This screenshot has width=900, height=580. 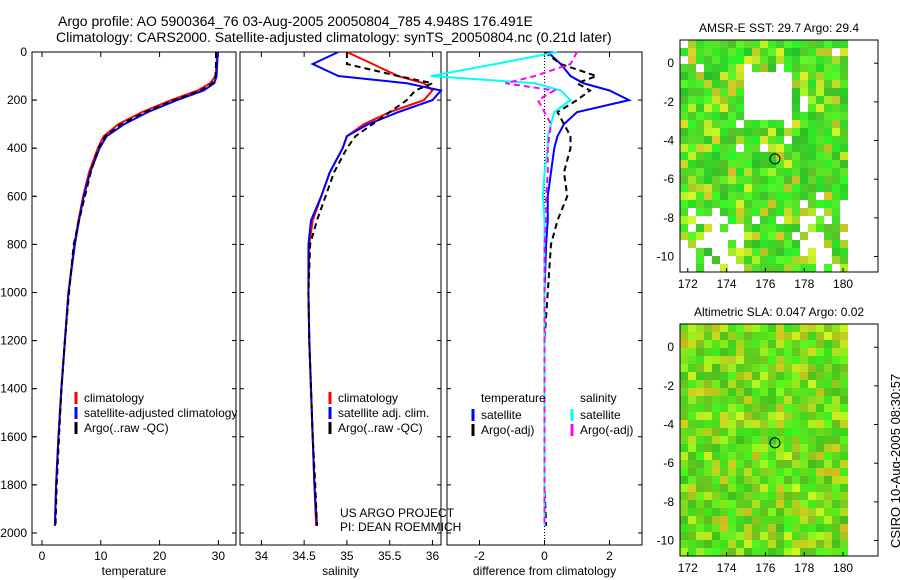 I want to click on y-tick-label: -4, so click(x=668, y=141).